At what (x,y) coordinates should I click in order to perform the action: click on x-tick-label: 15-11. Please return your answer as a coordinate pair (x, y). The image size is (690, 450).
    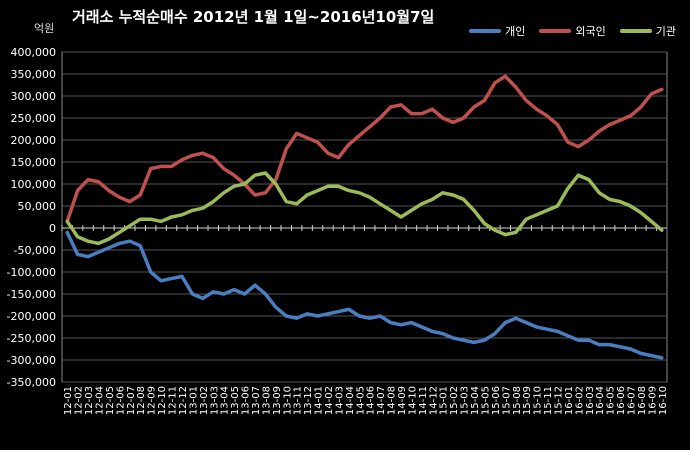
    Looking at the image, I should click on (548, 400).